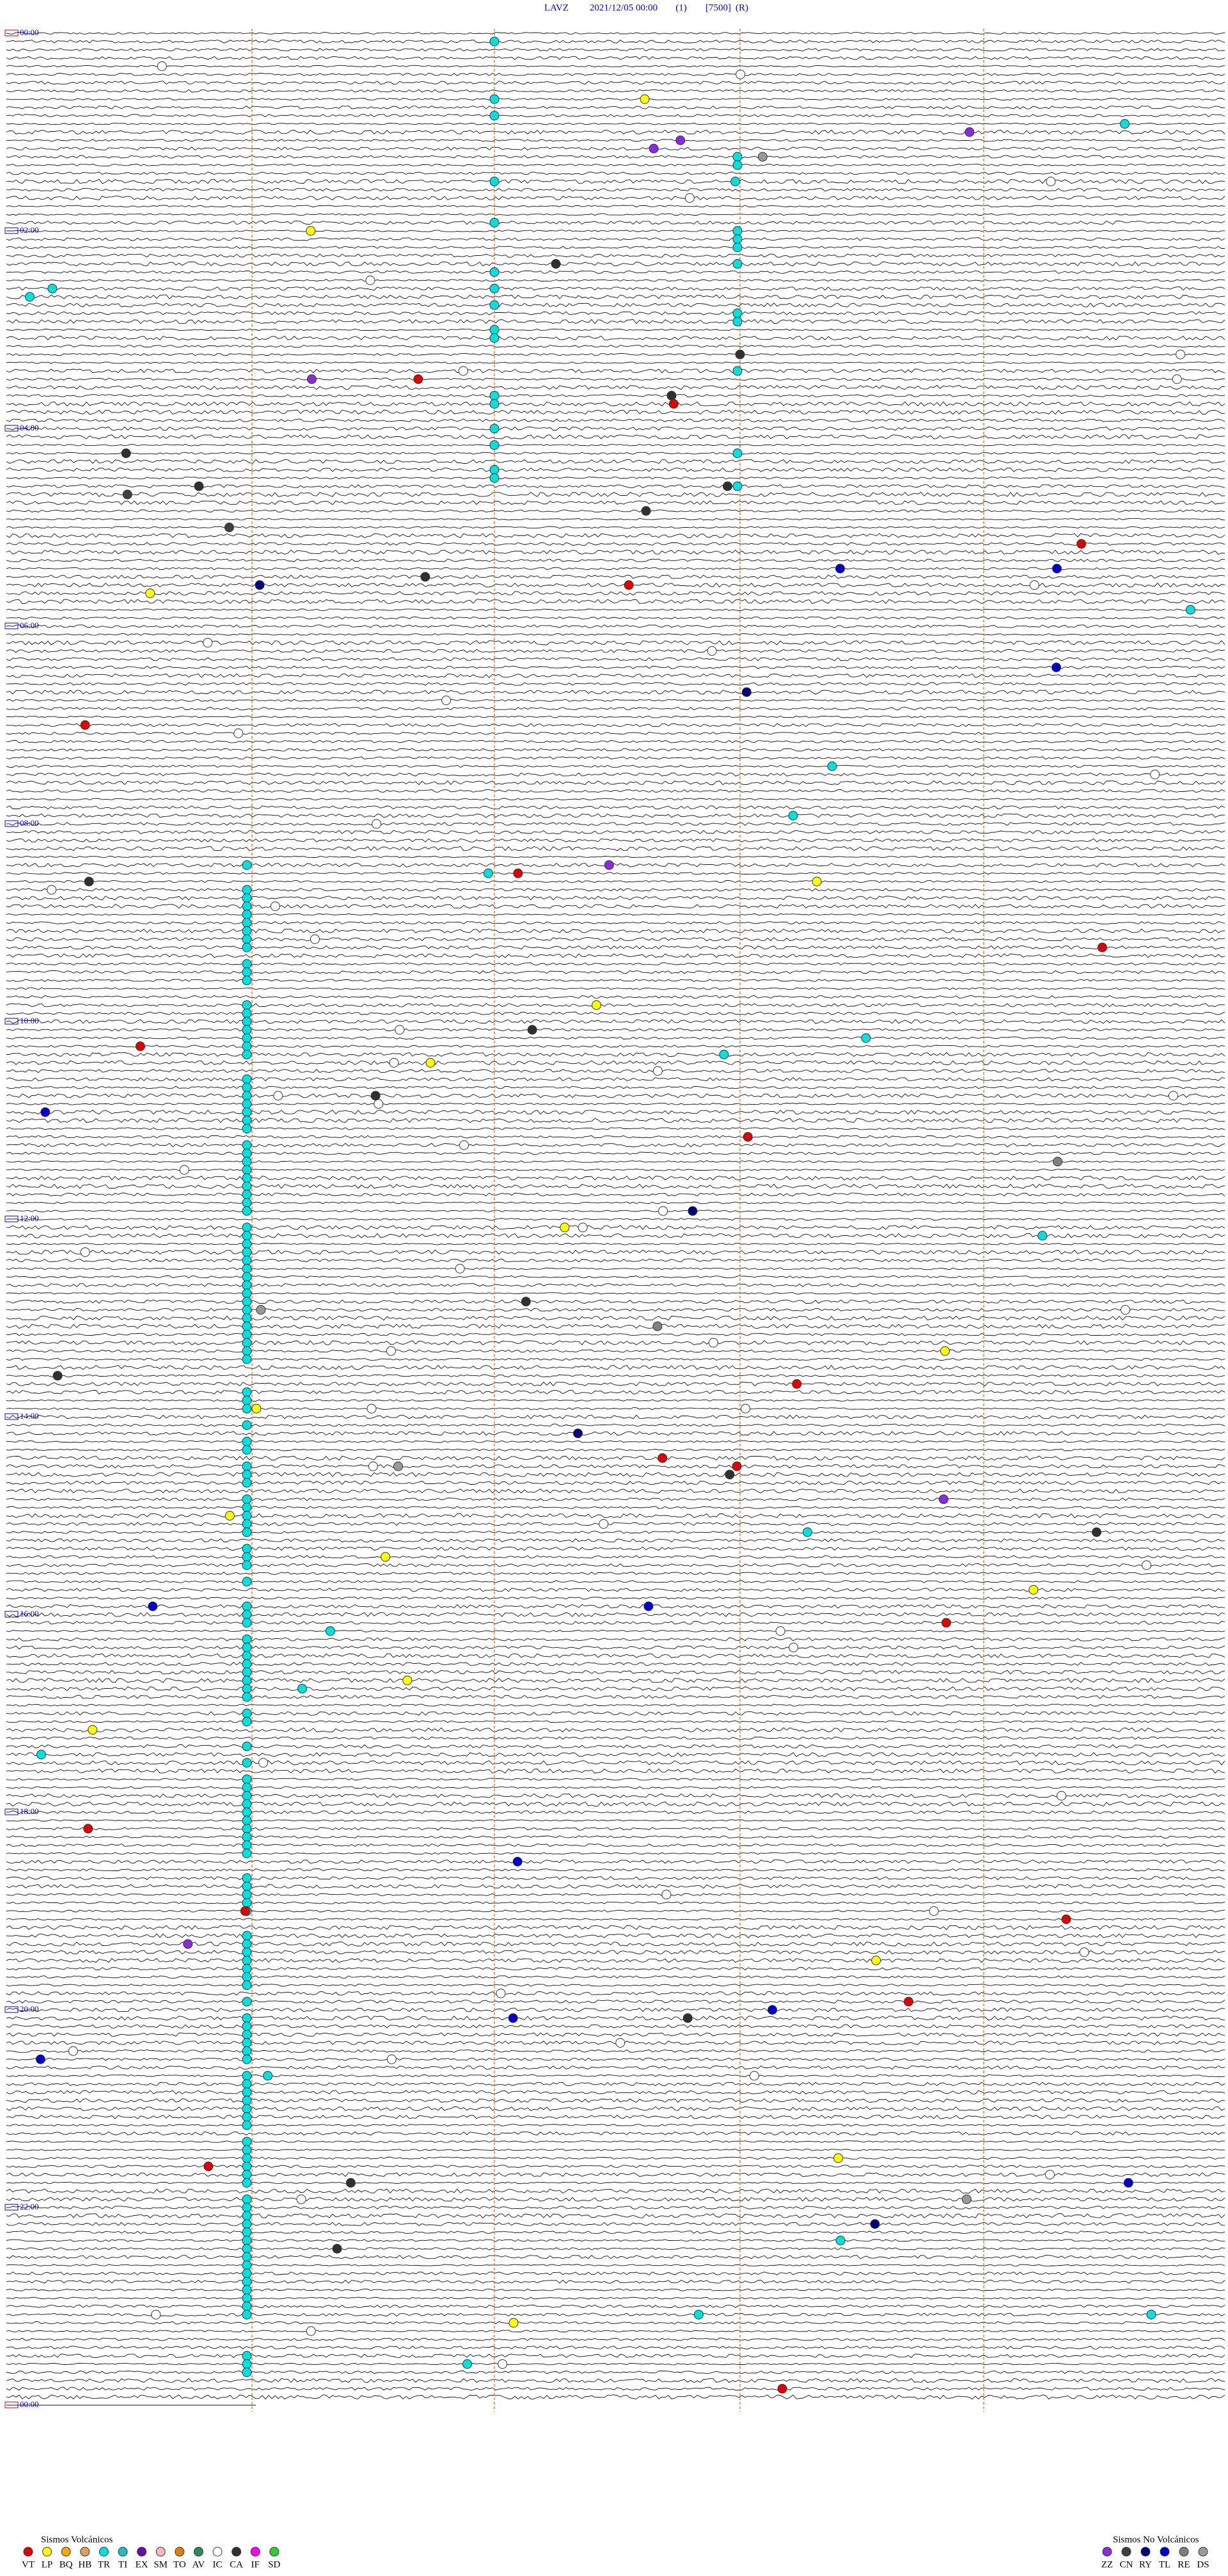  I want to click on legend-code: TR, so click(104, 2564).